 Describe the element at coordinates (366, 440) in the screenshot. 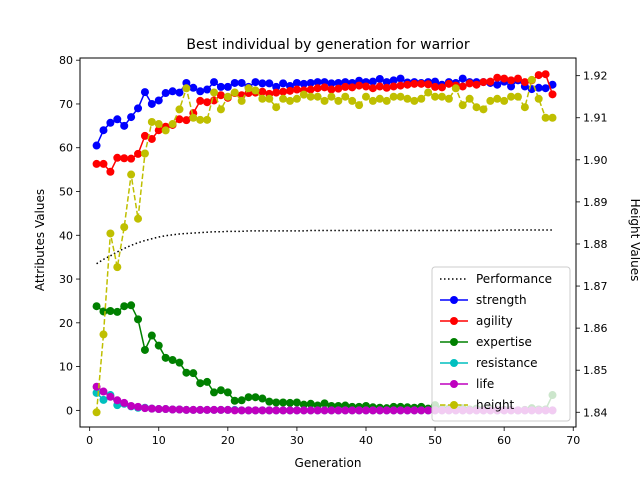

I see `x-tick-label-40: 40` at that location.